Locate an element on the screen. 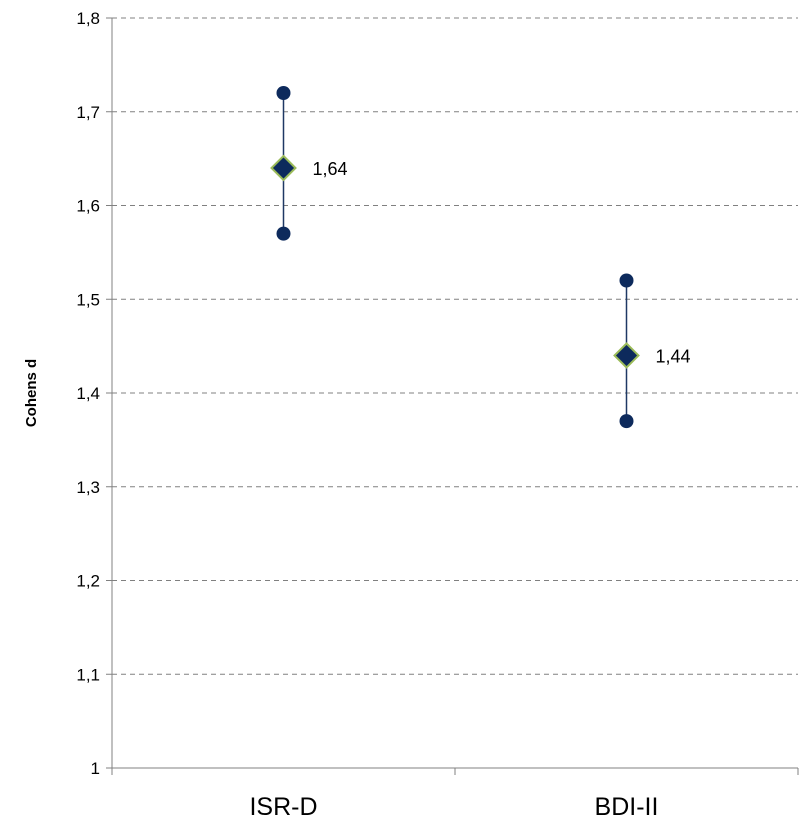 The height and width of the screenshot is (833, 802). y-tick-label: 1,2 is located at coordinates (88, 581).